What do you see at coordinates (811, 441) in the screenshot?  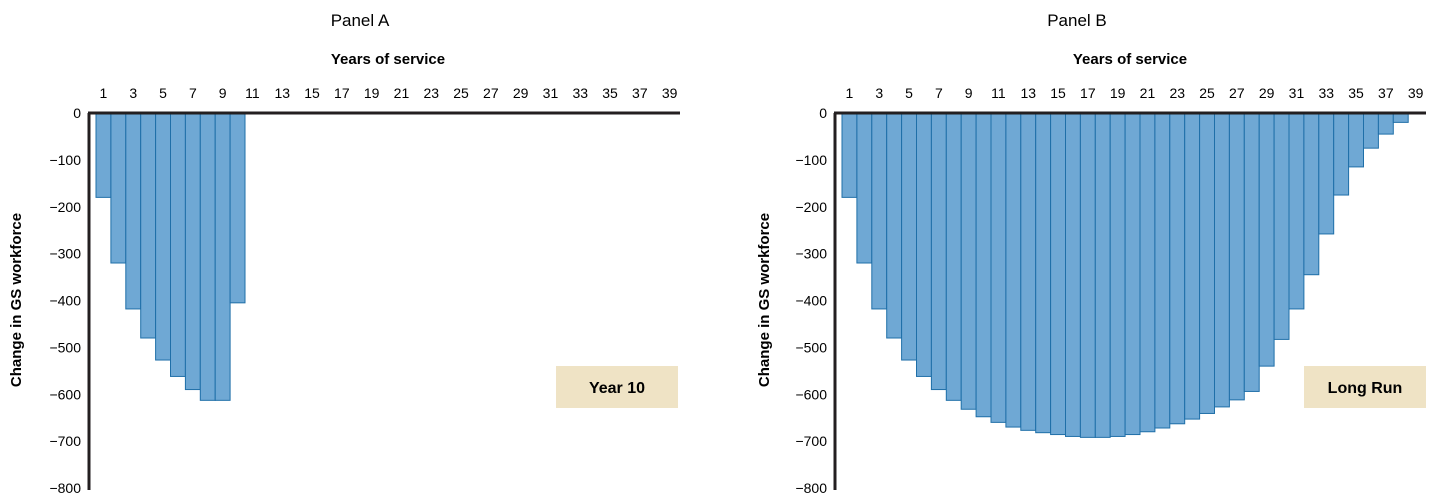 I see `y-tick-label: −700` at bounding box center [811, 441].